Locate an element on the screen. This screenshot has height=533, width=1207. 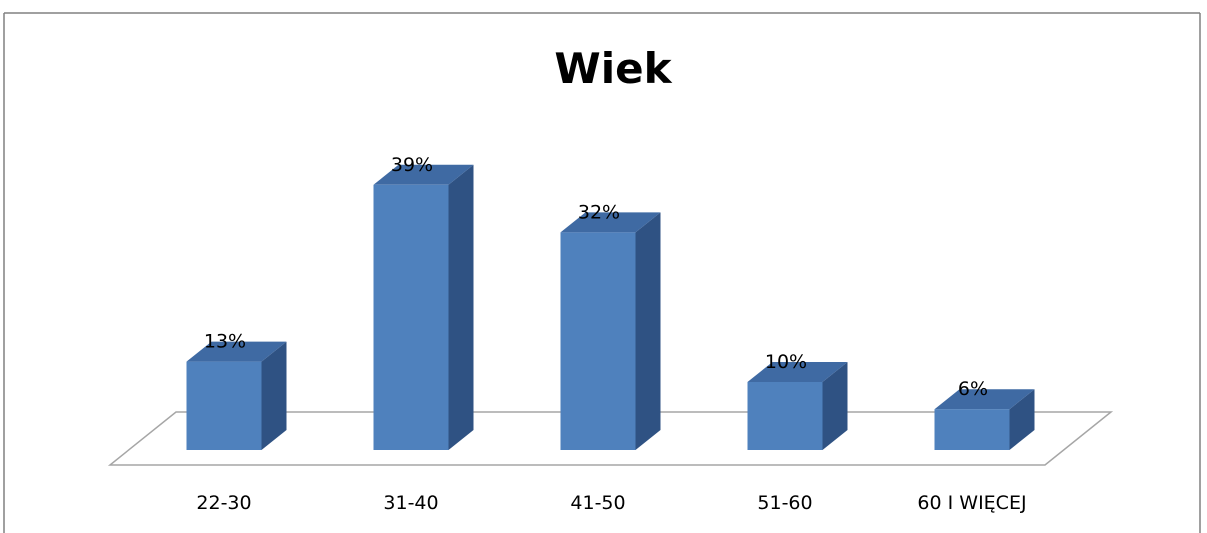
category-label: 31-40 is located at coordinates (410, 503).